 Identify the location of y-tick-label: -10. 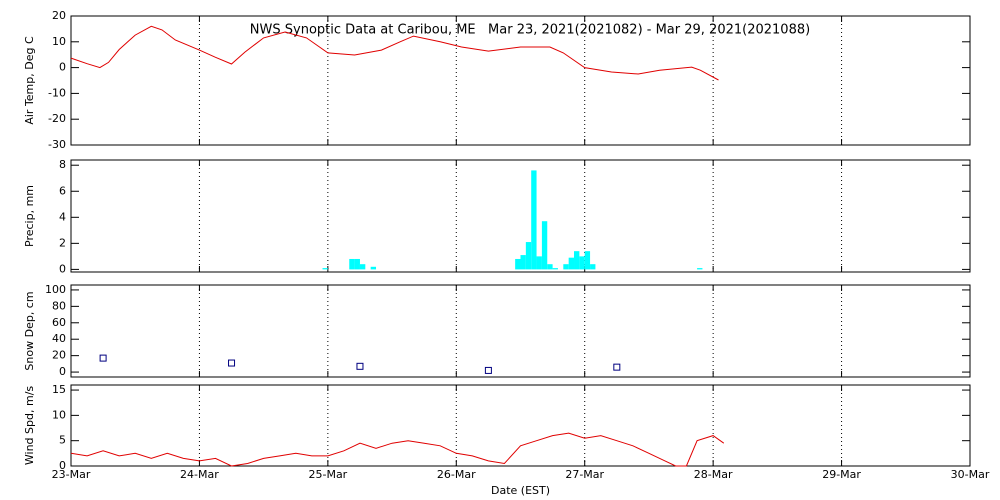
(57, 92).